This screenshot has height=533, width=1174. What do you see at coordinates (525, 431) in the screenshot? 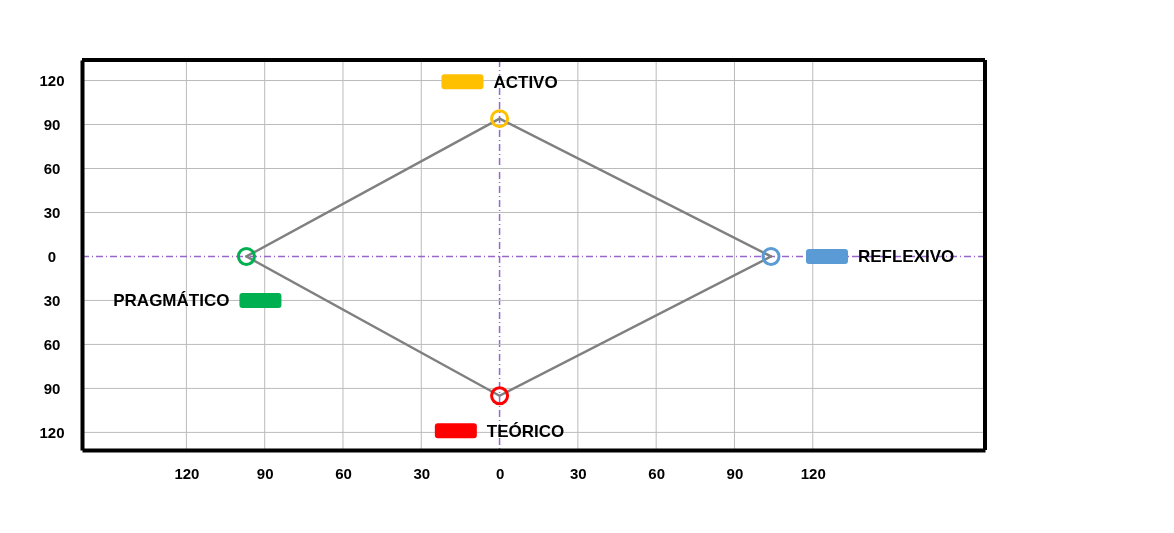
I see `annotation: TEÓRICO` at bounding box center [525, 431].